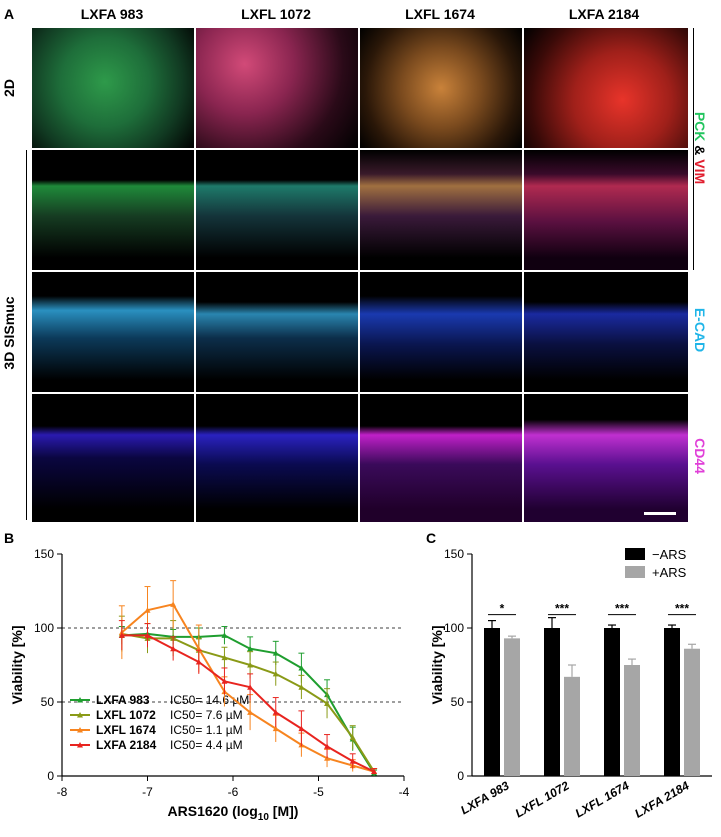 The height and width of the screenshot is (837, 721). What do you see at coordinates (284, 811) in the screenshot?
I see `x-axis-title-unit: [M])` at bounding box center [284, 811].